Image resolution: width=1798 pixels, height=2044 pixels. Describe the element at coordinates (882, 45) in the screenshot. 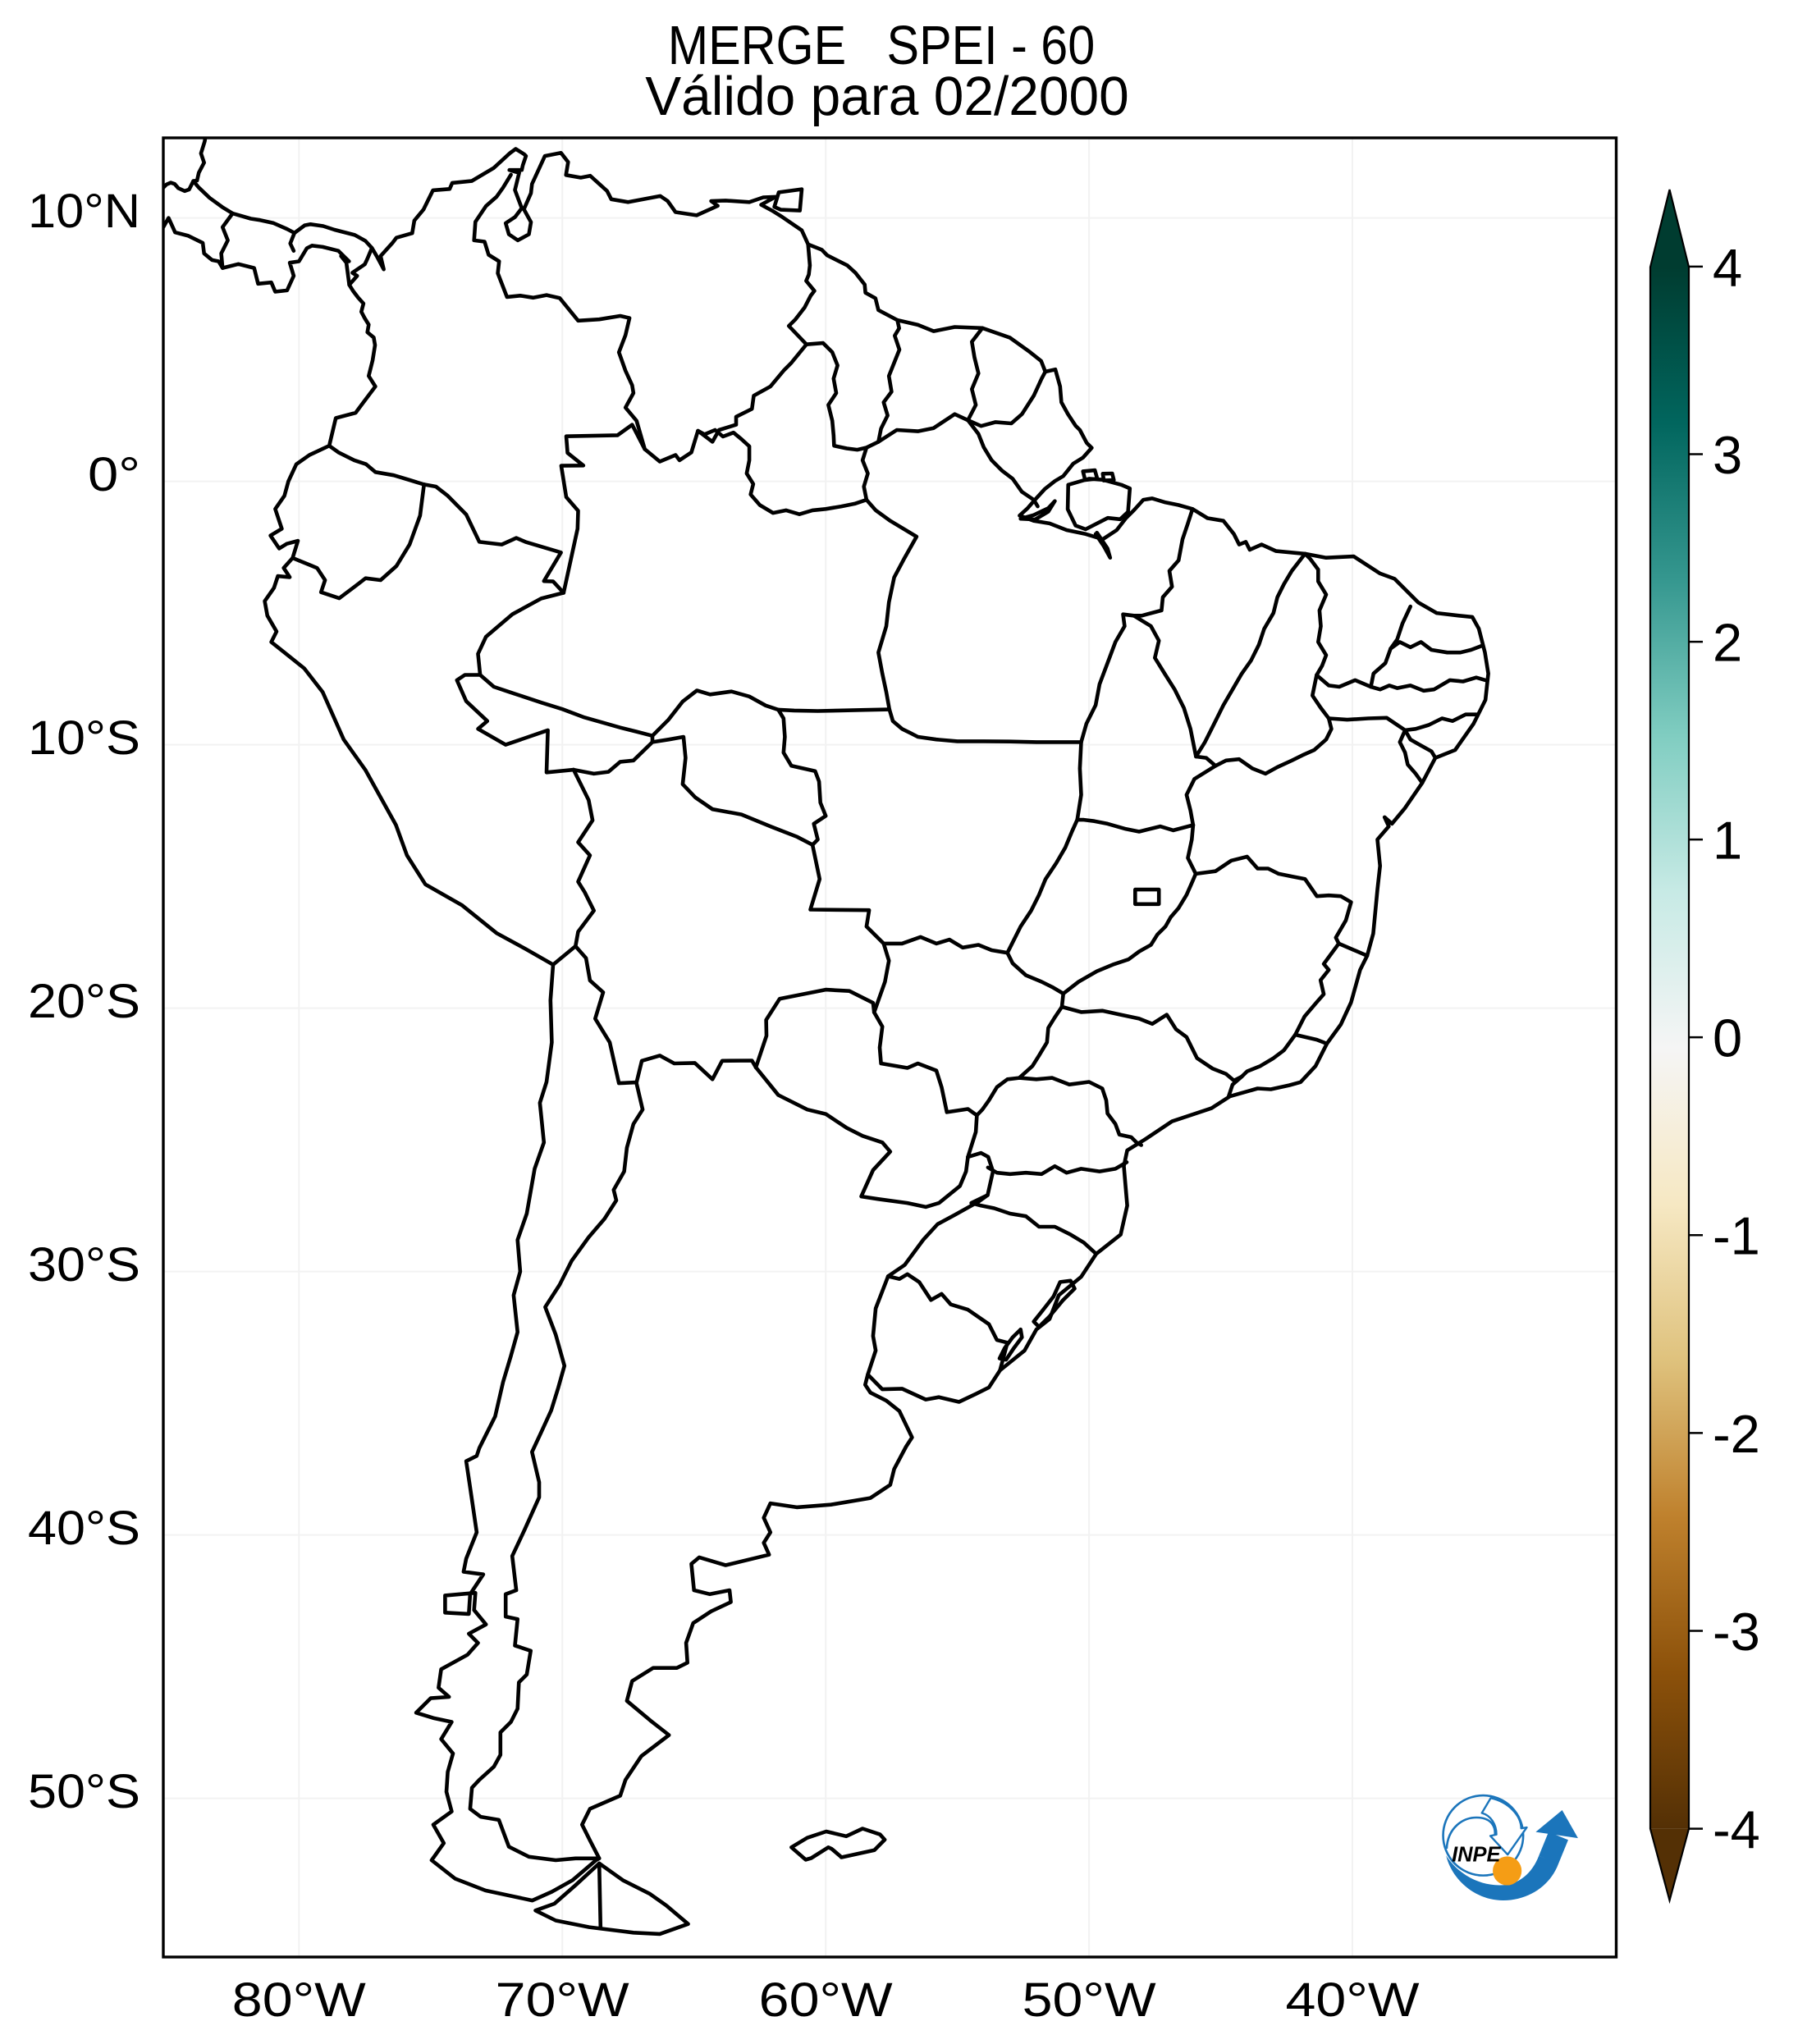

I see `svg-text: MERGE SPEI - 60` at that location.